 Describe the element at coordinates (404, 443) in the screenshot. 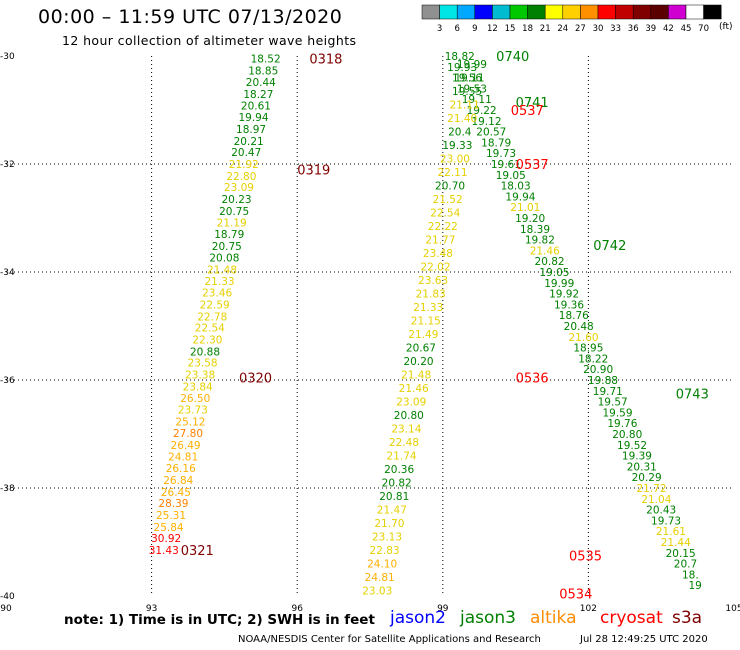

I see `data-point-cryosat: 22.48` at that location.